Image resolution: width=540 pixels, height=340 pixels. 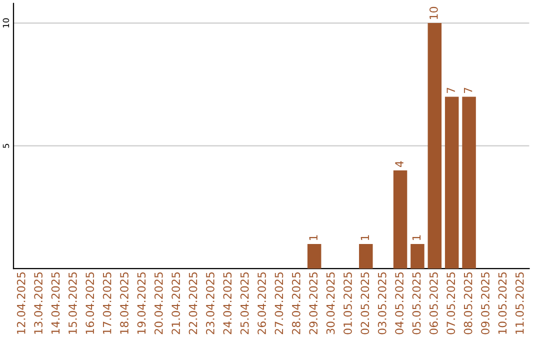 I want to click on data-label: 4, so click(x=399, y=164).